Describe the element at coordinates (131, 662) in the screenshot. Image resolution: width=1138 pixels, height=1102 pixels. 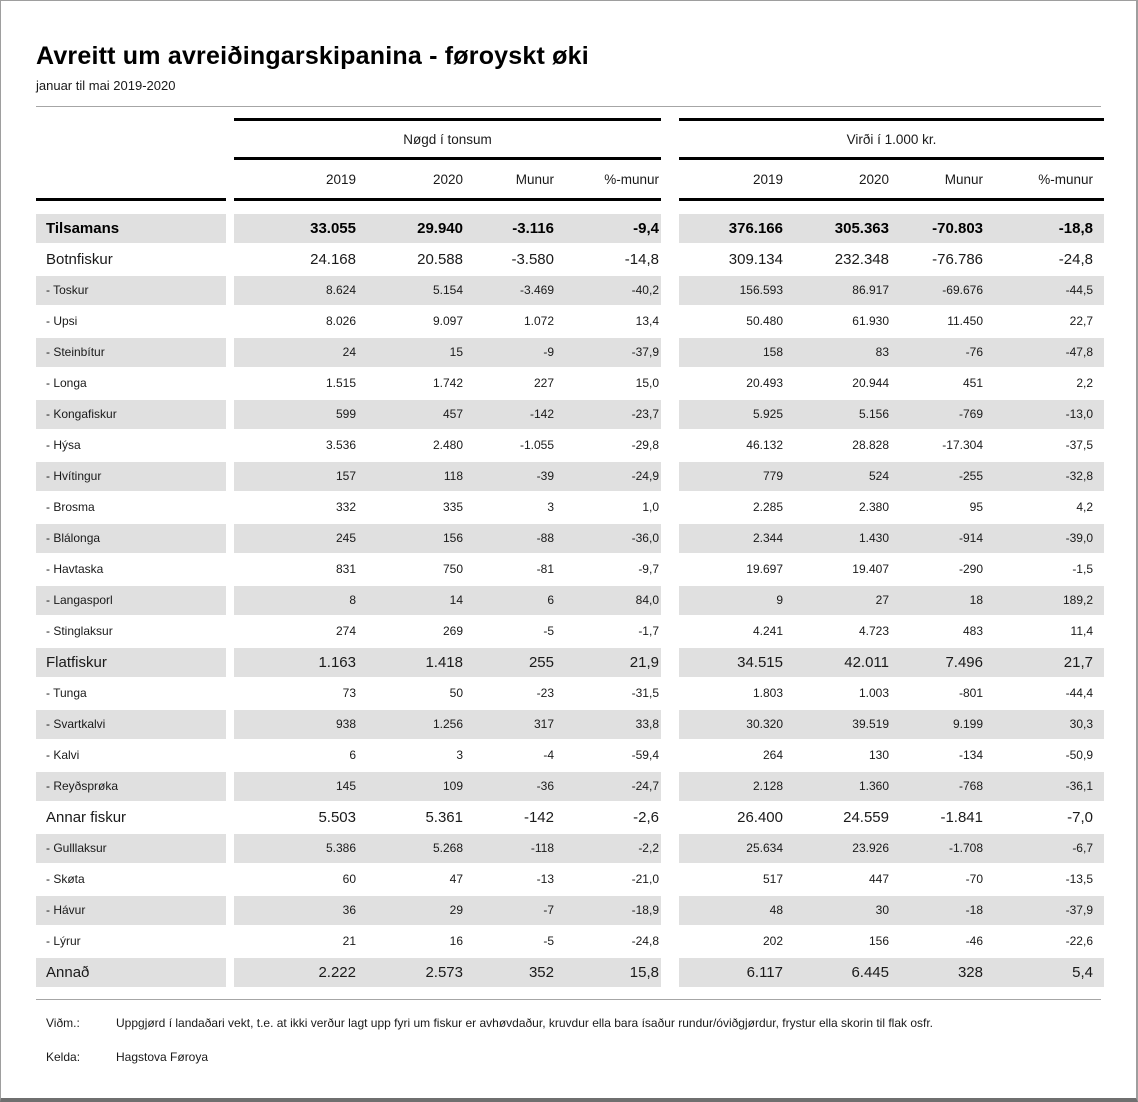
I see `row-label: Flatfiskur` at that location.